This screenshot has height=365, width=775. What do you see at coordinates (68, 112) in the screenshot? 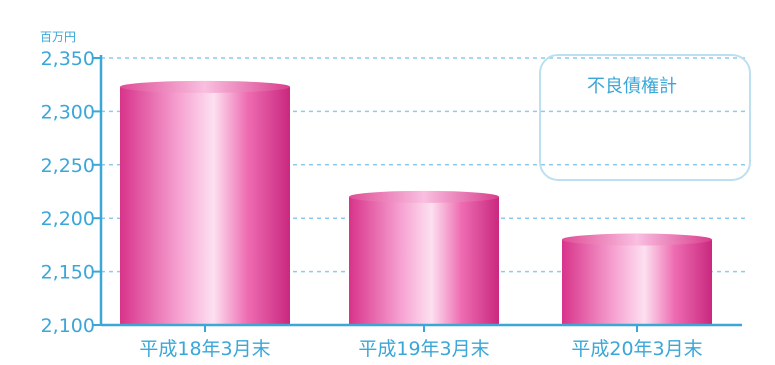
I see `y-tick-label: 2,300` at bounding box center [68, 112].